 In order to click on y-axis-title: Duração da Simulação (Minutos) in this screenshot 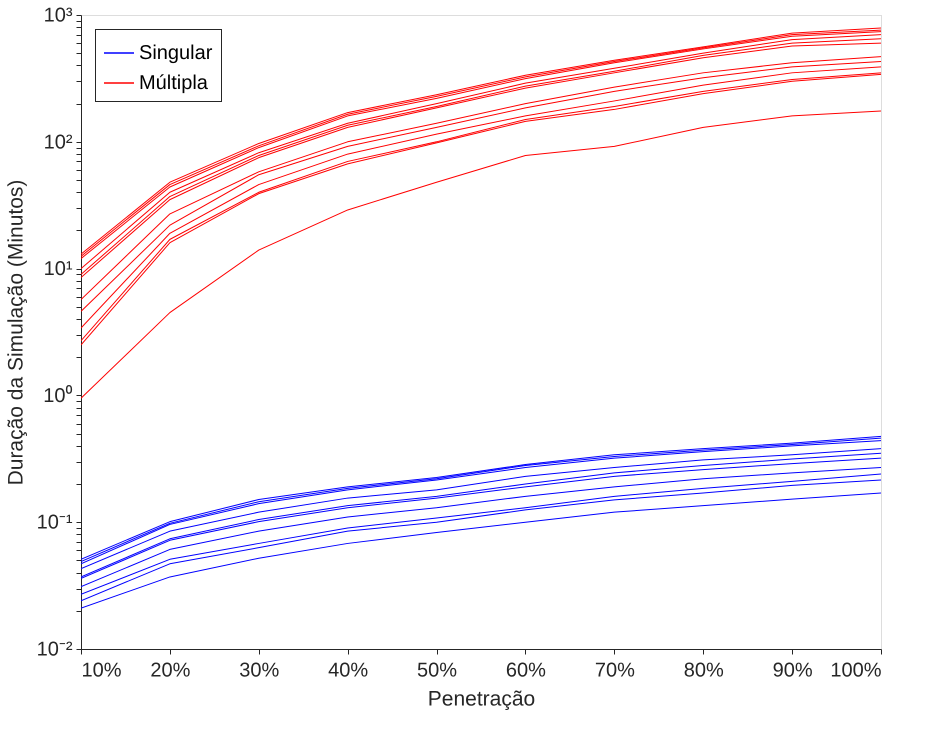, I will do `click(16, 333)`.